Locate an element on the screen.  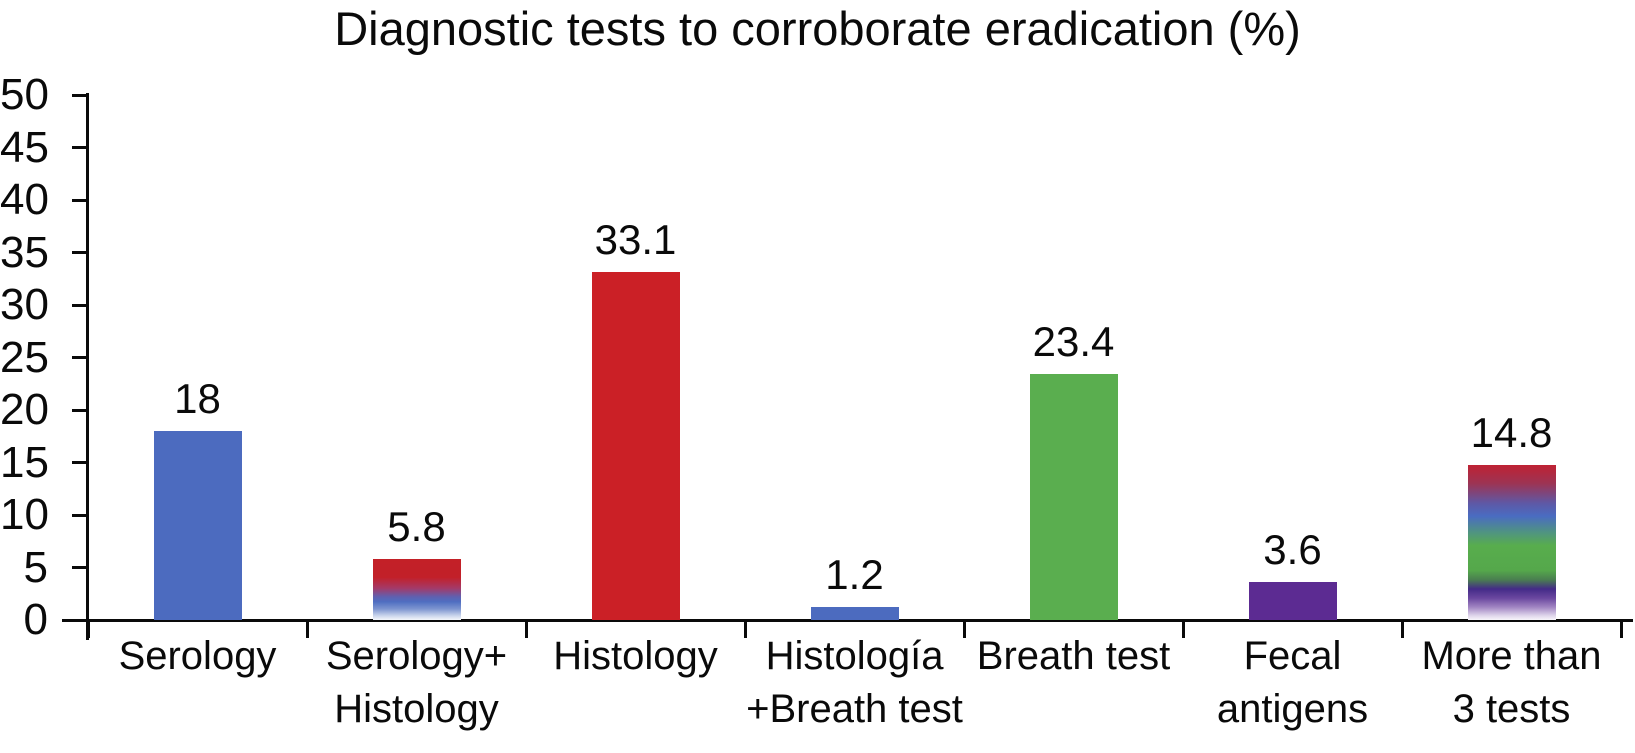
y-tick-label: 20 is located at coordinates (24, 409).